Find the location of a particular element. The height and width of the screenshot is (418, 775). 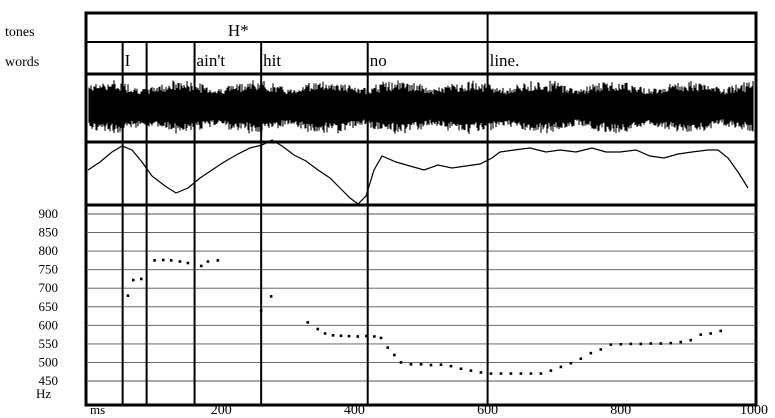

pitch-axis: 900 850 800 750 700 650 600 550 500 450 is located at coordinates (49, 297).